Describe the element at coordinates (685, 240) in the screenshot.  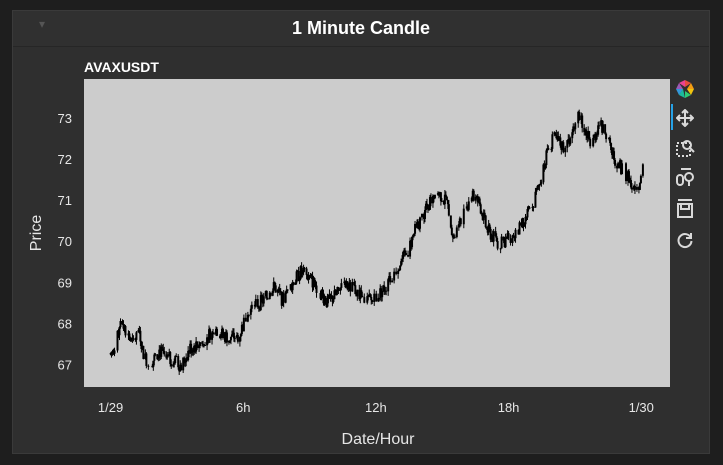
I see `reset-tool-icon` at that location.